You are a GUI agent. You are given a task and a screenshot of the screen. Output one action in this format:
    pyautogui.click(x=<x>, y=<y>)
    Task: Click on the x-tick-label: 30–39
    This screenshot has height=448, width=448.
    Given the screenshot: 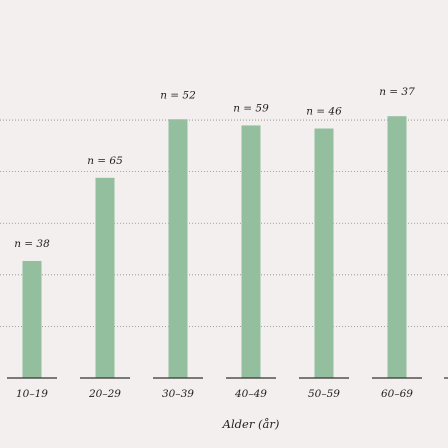 What is the action you would take?
    pyautogui.click(x=178, y=394)
    